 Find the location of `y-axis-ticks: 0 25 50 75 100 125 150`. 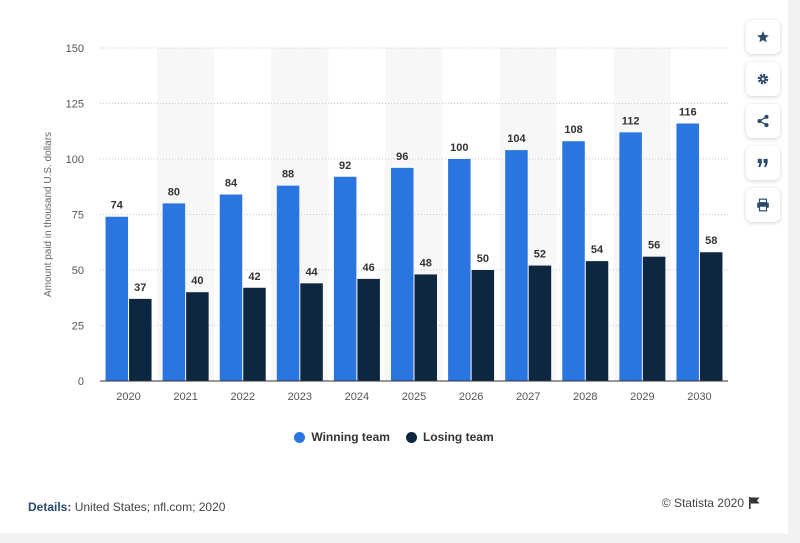

y-axis-ticks: 0 25 50 75 100 125 150 is located at coordinates (75, 215).